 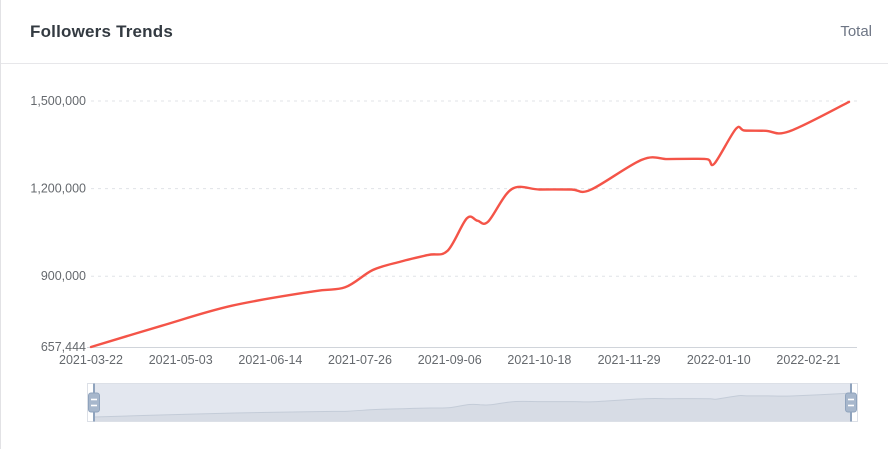 I want to click on x-axis-label: 2021-07-26, so click(x=360, y=360).